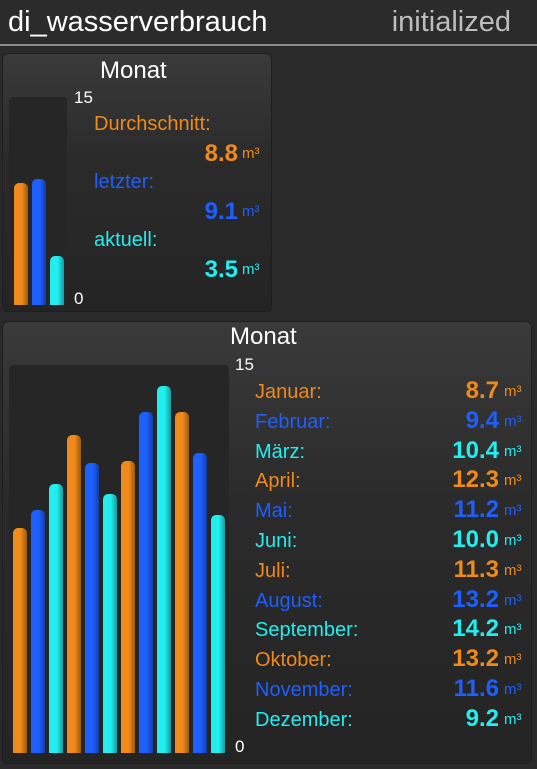  I want to click on month-label: Mai:, so click(274, 511).